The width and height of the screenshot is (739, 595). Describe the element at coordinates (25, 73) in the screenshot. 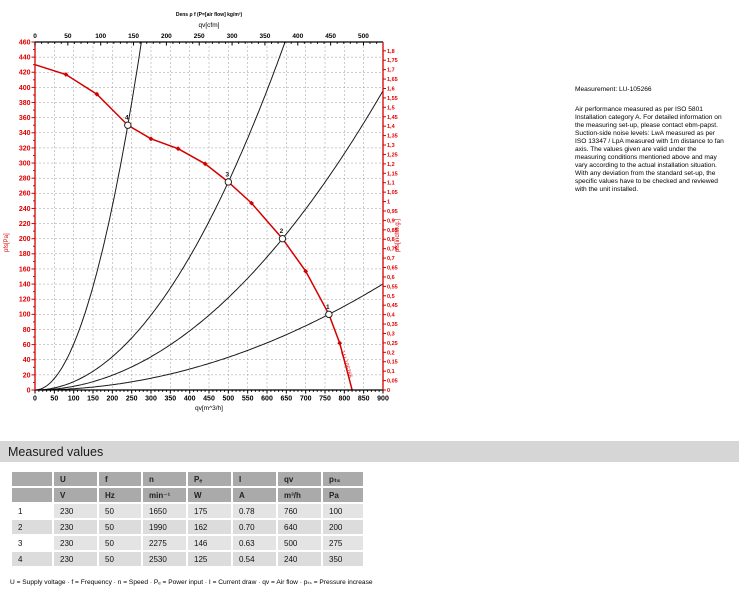

I see `svg-text: 420` at that location.